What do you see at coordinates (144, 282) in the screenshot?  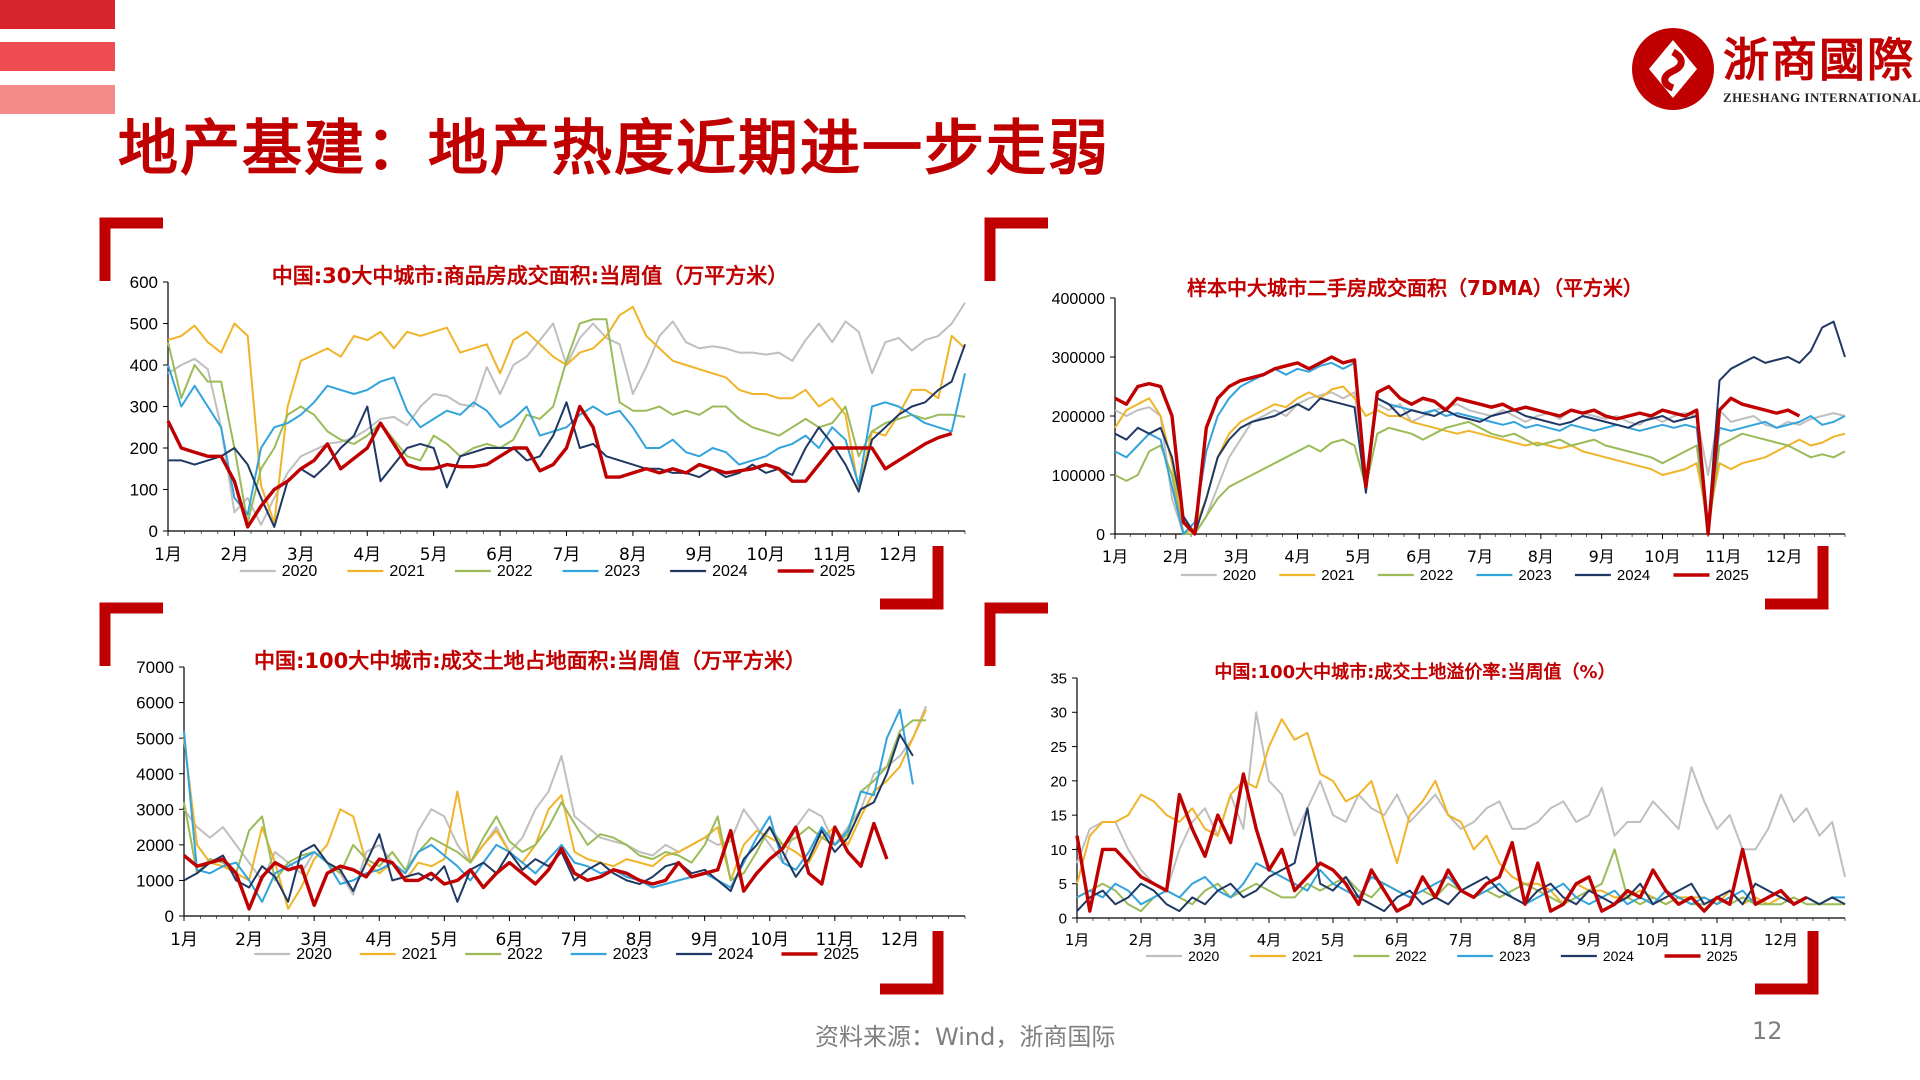 I see `y-tick-label: 600` at bounding box center [144, 282].